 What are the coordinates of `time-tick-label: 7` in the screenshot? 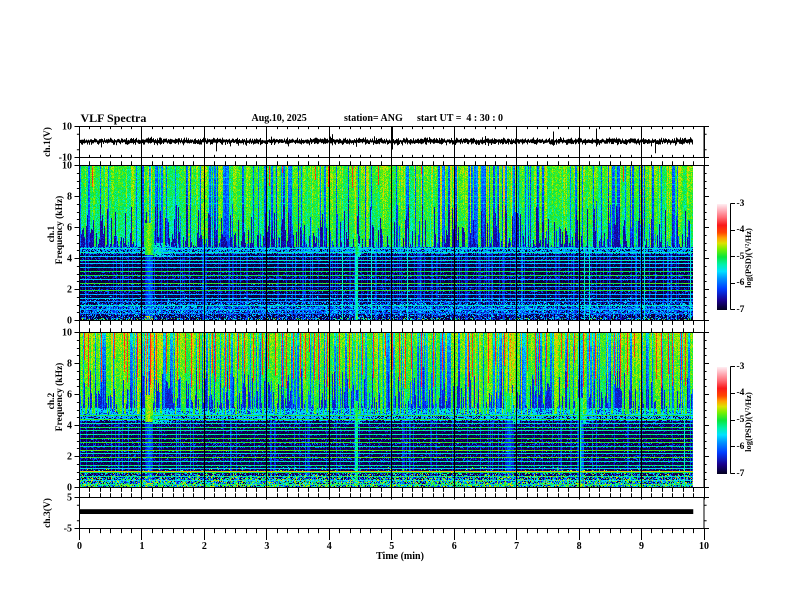 It's located at (517, 546).